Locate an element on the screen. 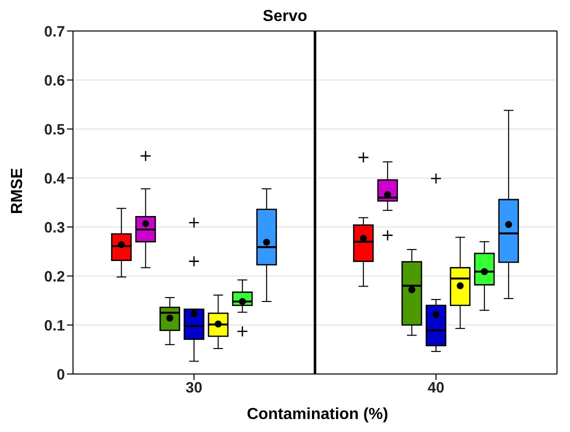  y-tick-label: 0.1 is located at coordinates (54, 325).